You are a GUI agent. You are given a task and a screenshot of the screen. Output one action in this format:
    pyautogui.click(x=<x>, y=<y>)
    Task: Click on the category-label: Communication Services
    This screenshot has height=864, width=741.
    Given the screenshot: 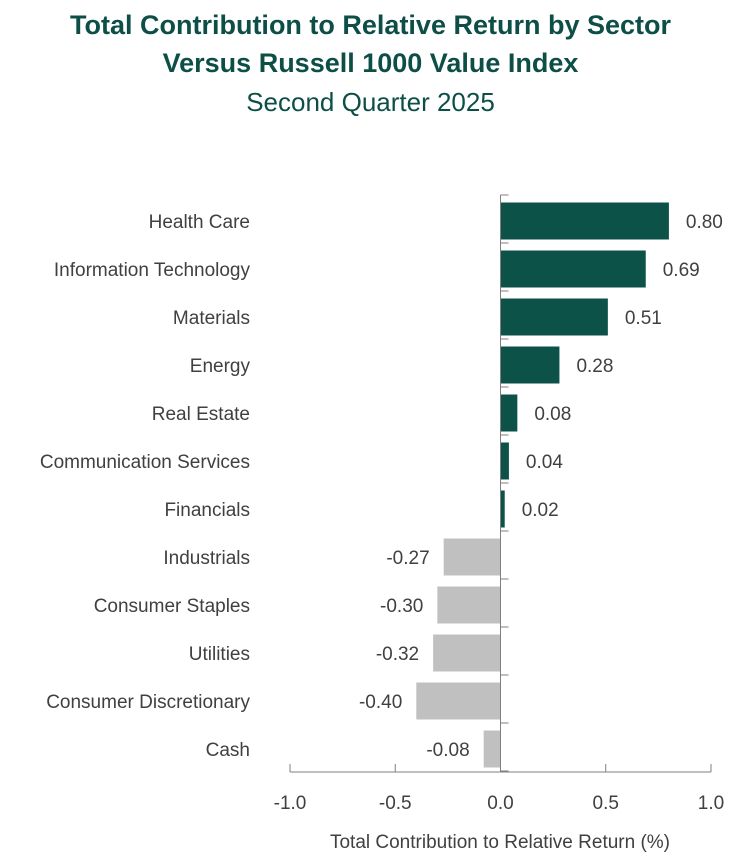 What is the action you would take?
    pyautogui.click(x=145, y=462)
    